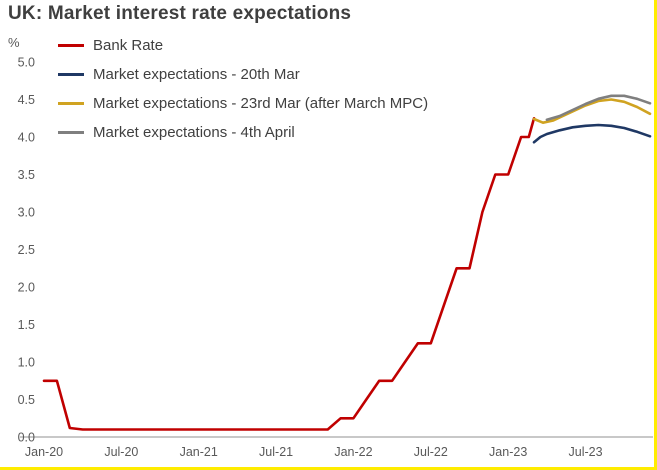 The image size is (657, 470). What do you see at coordinates (26, 400) in the screenshot?
I see `y-tick-label: 0.5` at bounding box center [26, 400].